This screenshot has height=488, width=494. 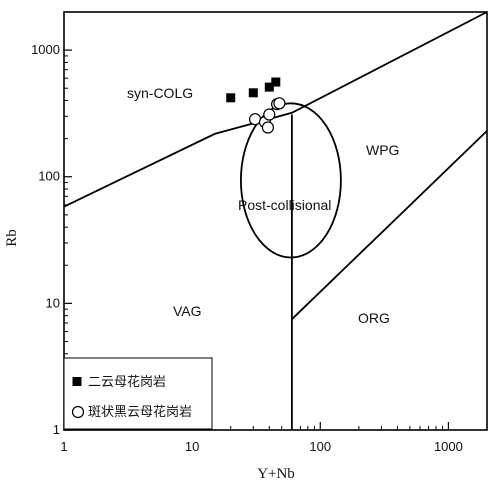 What do you see at coordinates (382, 150) in the screenshot?
I see `field-label-wpg: WPG` at bounding box center [382, 150].